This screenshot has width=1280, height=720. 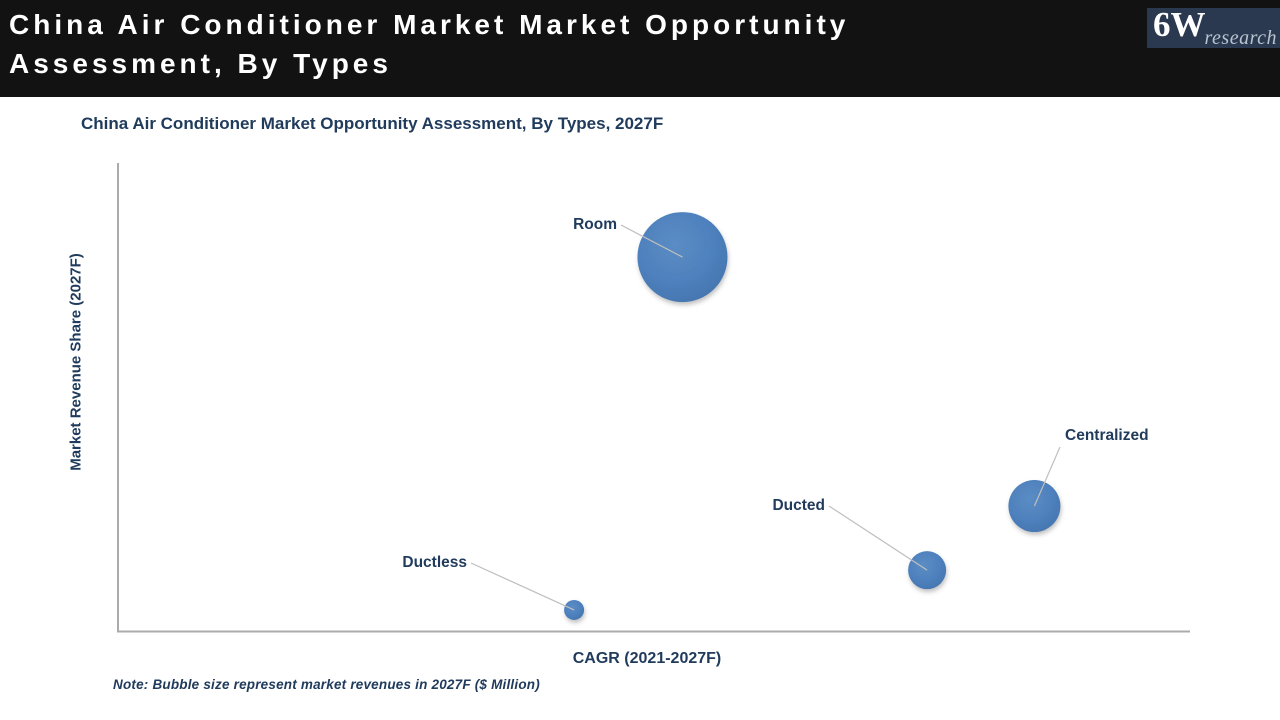 What do you see at coordinates (1107, 435) in the screenshot?
I see `bubble-label-centralized: Centralized` at bounding box center [1107, 435].